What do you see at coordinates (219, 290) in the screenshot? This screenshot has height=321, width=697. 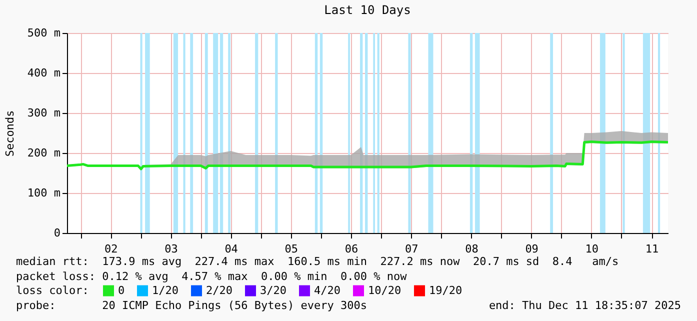 I see `legend-label: 2/20` at bounding box center [219, 290].